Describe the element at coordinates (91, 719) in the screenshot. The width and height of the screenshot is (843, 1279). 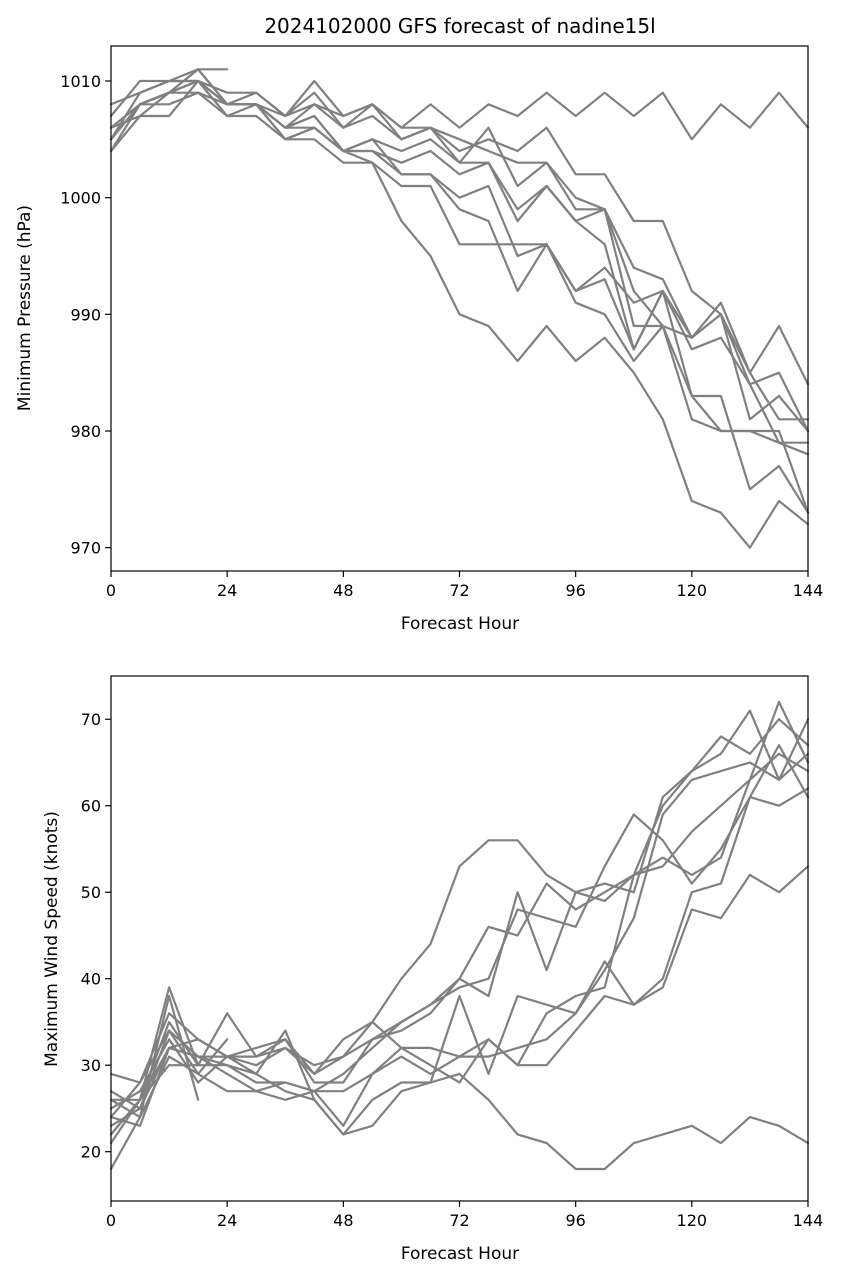
I see `y-tick-label: 70` at that location.